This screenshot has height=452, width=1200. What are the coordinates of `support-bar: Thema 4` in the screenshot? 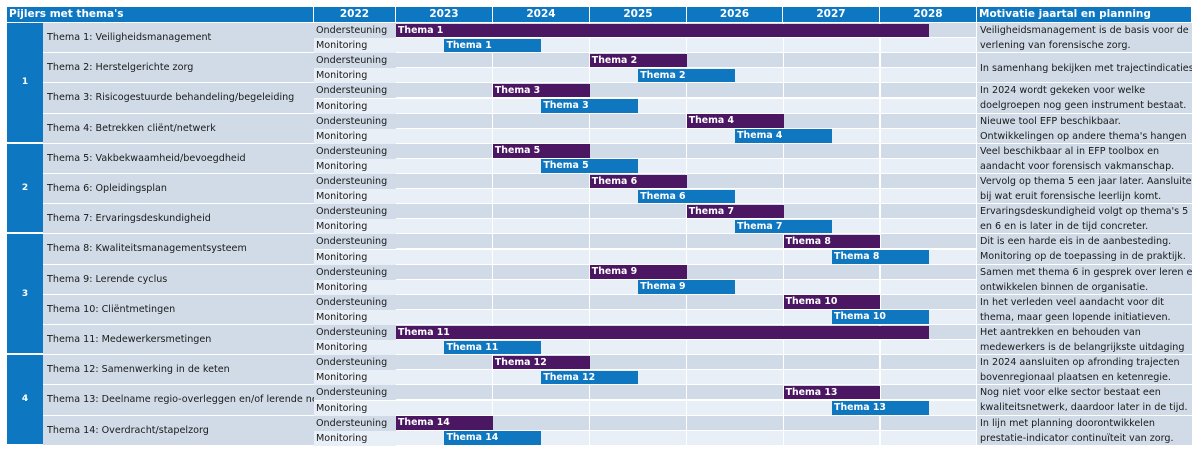 It's located at (735, 121).